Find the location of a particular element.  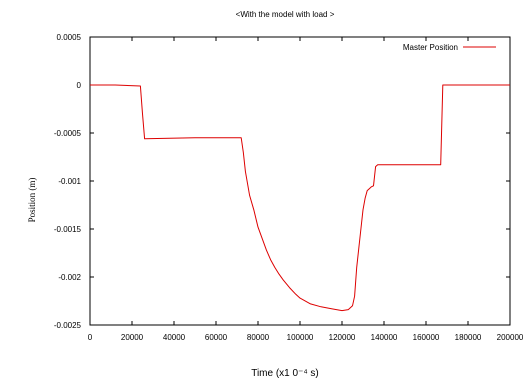

x-tick-label: 60000 is located at coordinates (216, 337).